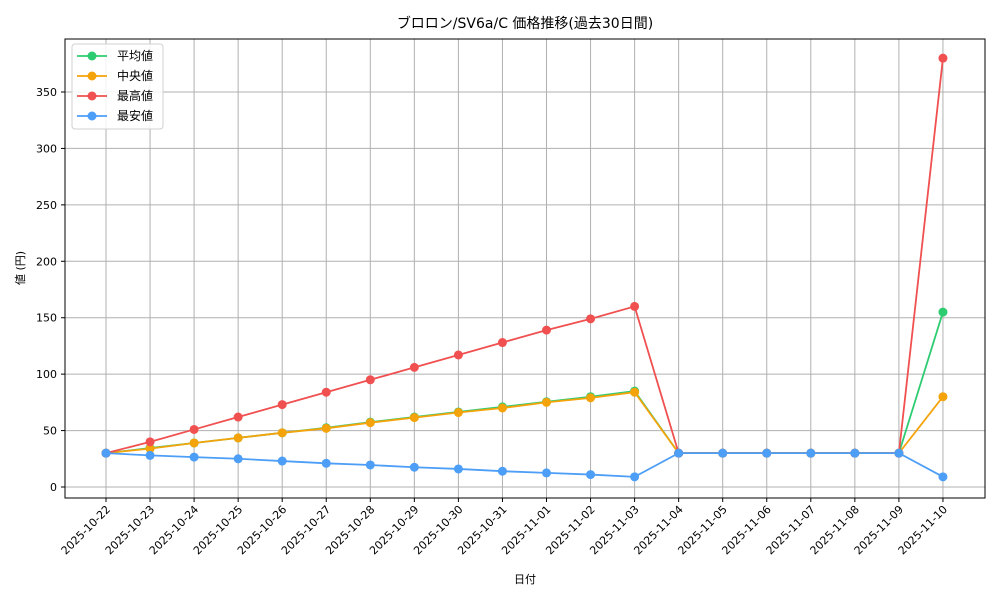  I want to click on y-axis-ticks: 0 50 100 150 200 250 300 350, so click(50, 290).